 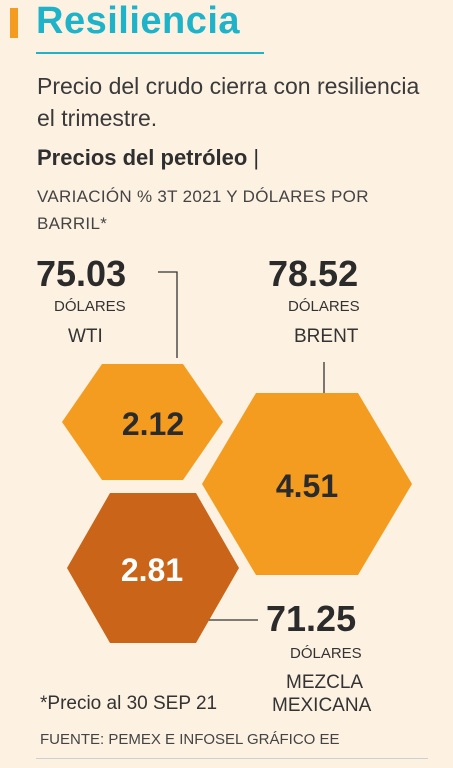 What do you see at coordinates (142, 157) in the screenshot?
I see `chart-title-text: Precios del petróleo` at bounding box center [142, 157].